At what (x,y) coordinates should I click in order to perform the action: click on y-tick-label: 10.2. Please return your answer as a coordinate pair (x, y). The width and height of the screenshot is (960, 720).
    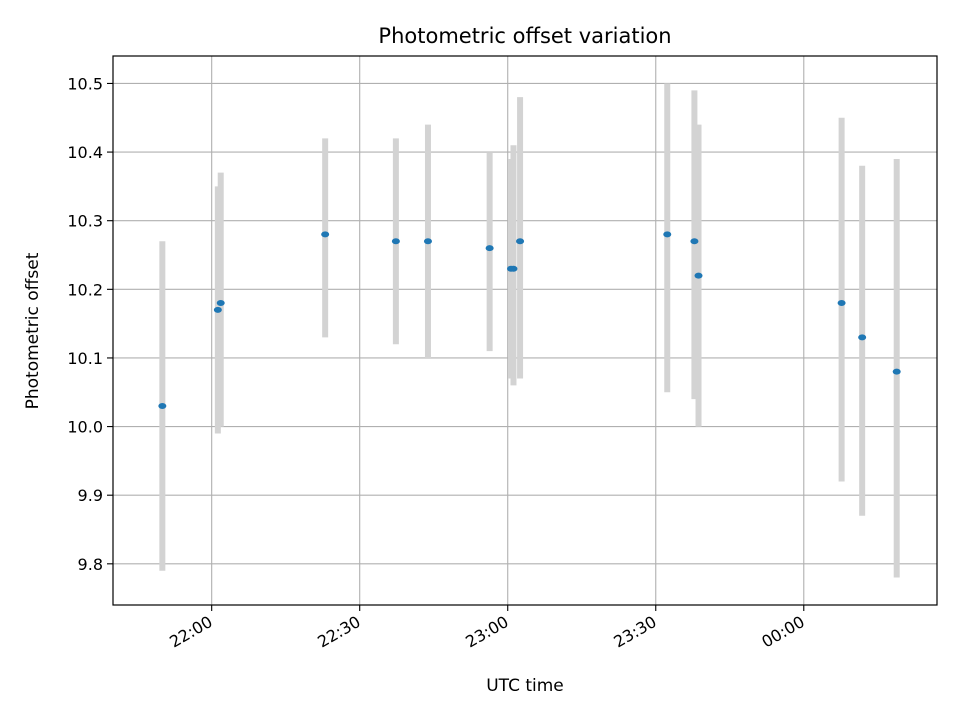
    Looking at the image, I should click on (85, 289).